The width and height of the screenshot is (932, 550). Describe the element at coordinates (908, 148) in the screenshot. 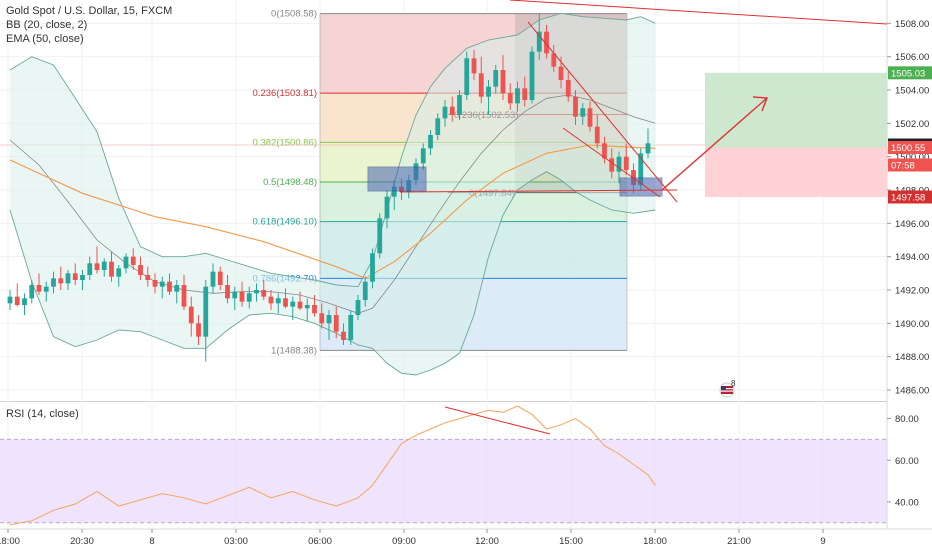

I see `price-badge-label: 1500.55` at that location.